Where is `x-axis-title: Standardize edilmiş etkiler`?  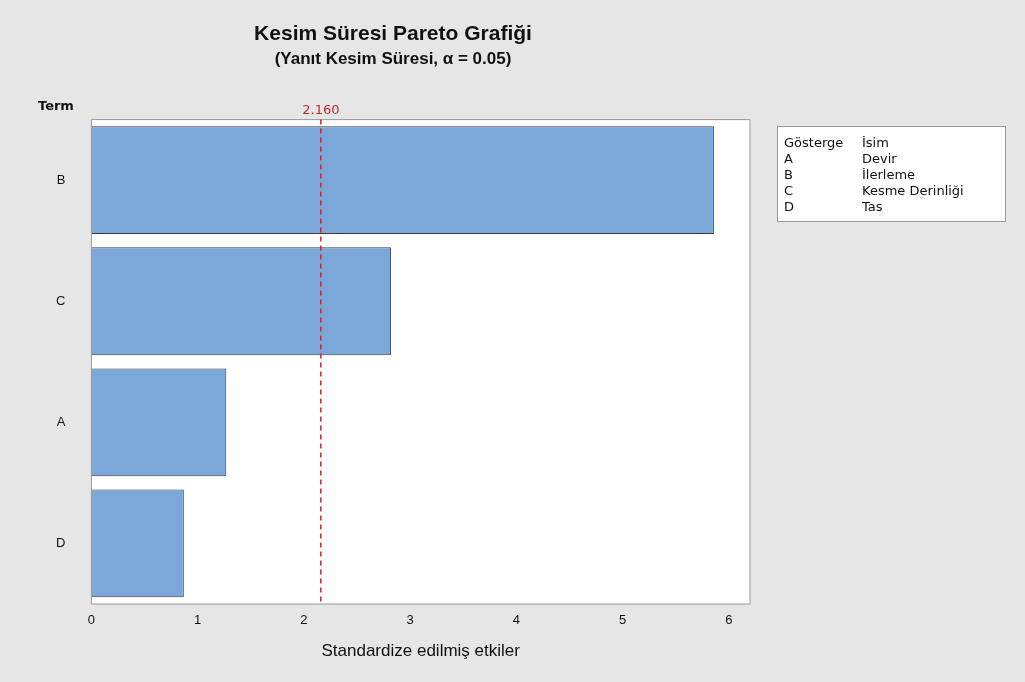 x-axis-title: Standardize edilmiş etkiler is located at coordinates (421, 651).